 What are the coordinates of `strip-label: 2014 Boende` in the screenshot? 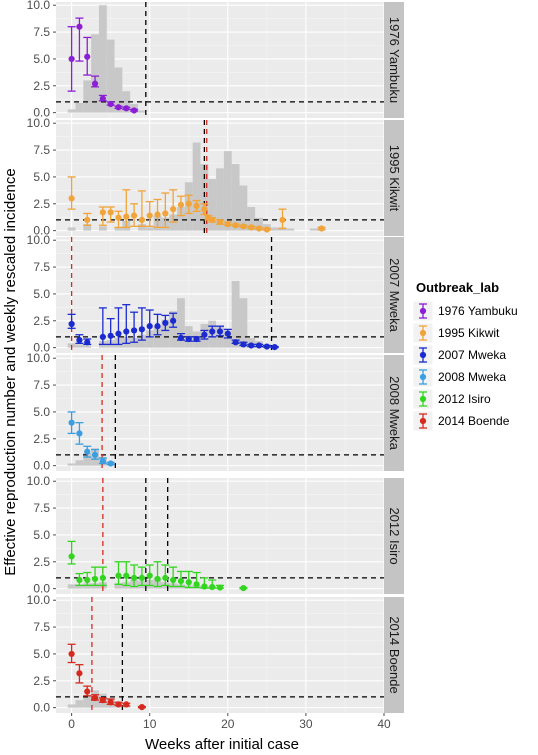 It's located at (394, 654).